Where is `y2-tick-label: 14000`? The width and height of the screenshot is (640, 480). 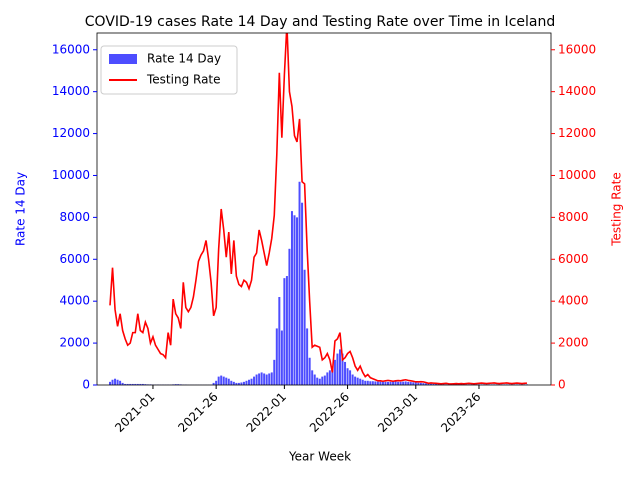
y2-tick-label: 14000 is located at coordinates (577, 91).